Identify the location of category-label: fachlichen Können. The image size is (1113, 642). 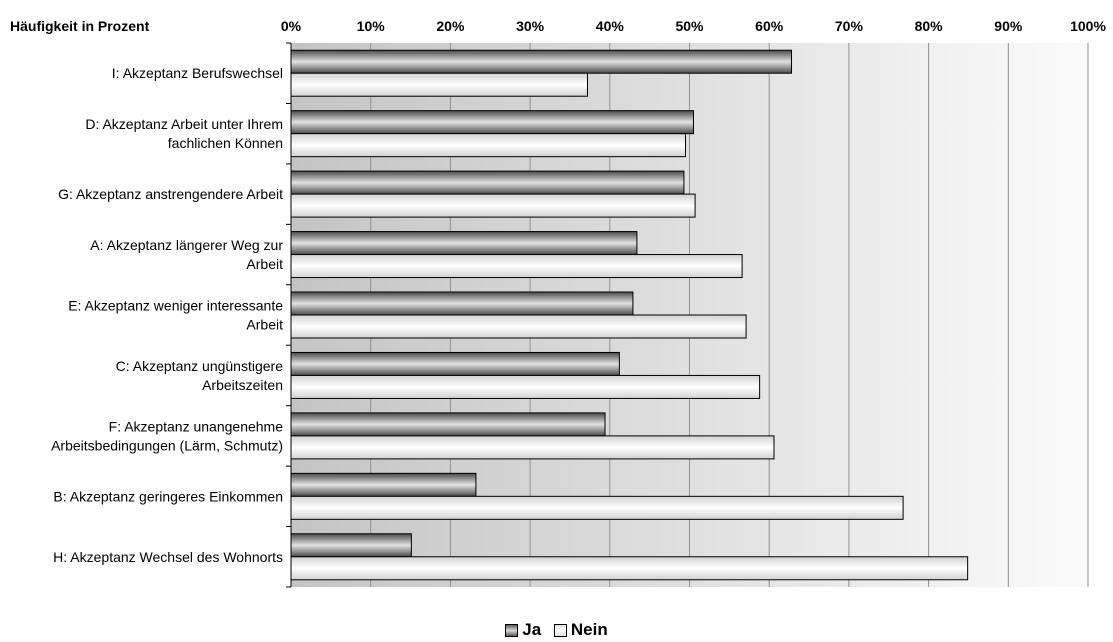
(225, 143).